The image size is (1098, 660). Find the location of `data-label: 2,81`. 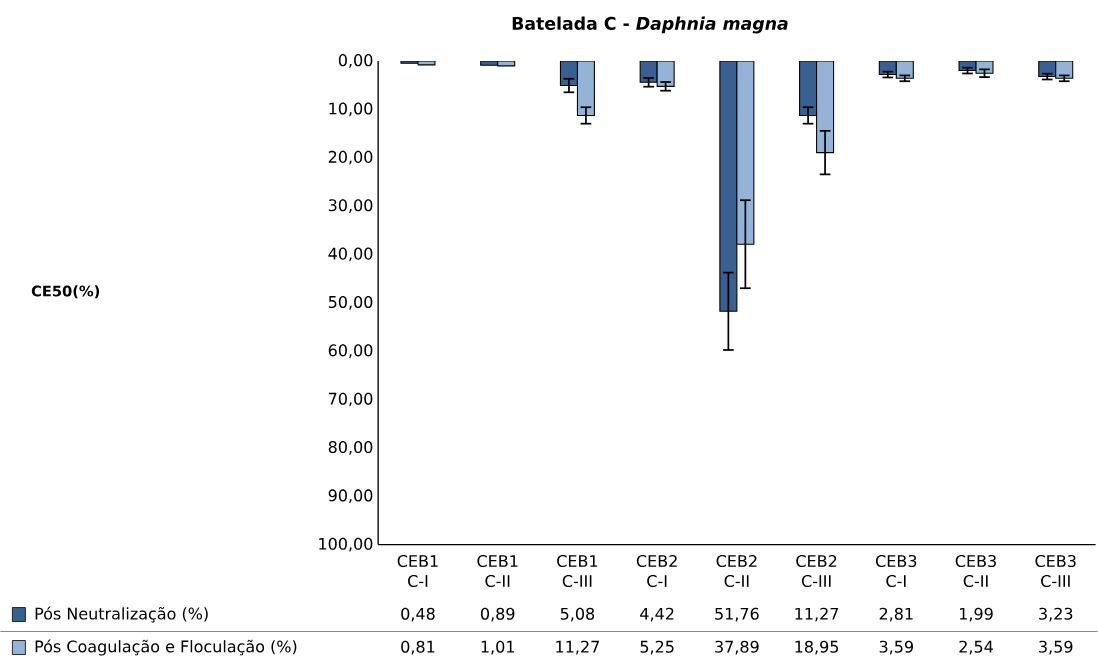

data-label: 2,81 is located at coordinates (896, 614).